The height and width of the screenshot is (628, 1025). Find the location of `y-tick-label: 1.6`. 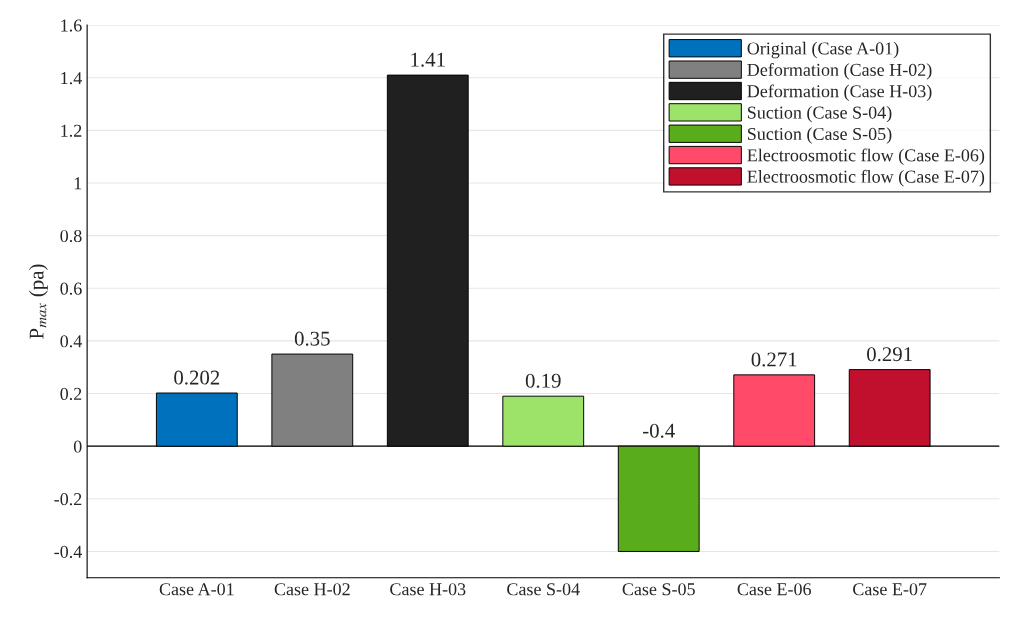

y-tick-label: 1.6 is located at coordinates (71, 25).